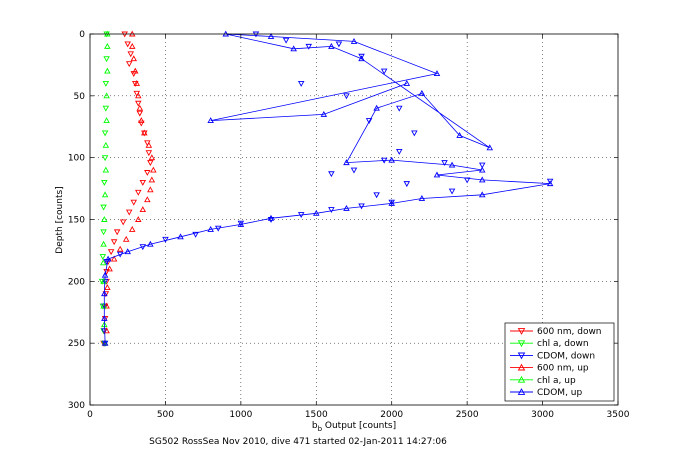 The width and height of the screenshot is (681, 454). Describe the element at coordinates (563, 369) in the screenshot. I see `legend-label: 600 nm, up` at that location.